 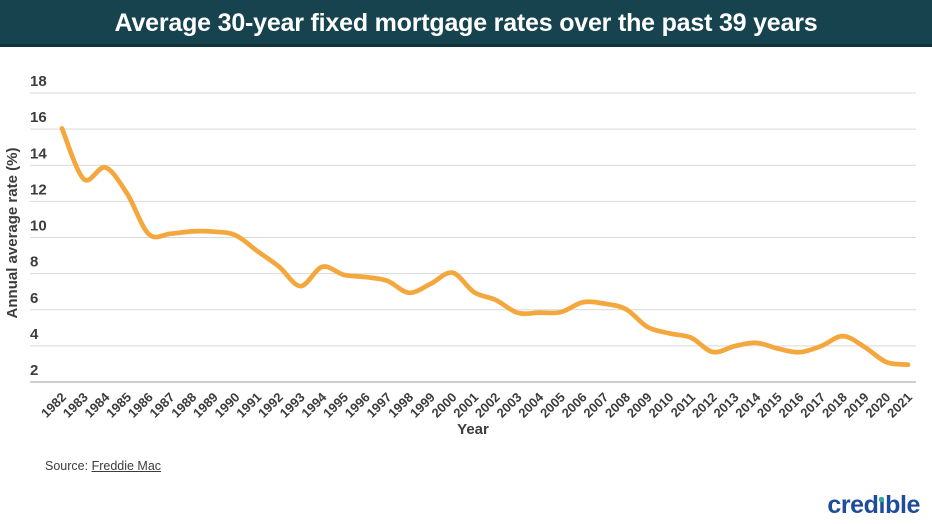 What do you see at coordinates (38, 153) in the screenshot?
I see `y-tick-label-14: 14` at bounding box center [38, 153].